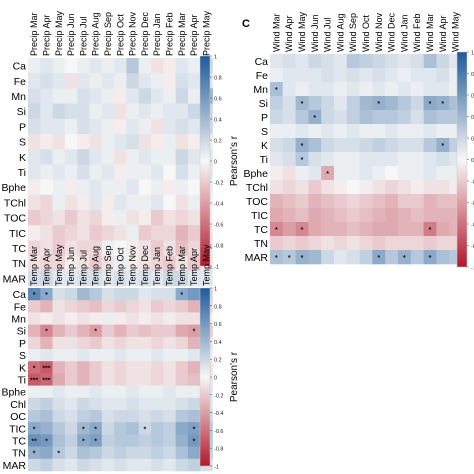 The width and height of the screenshot is (474, 474). I want to click on row-label: MAR, so click(15, 466).